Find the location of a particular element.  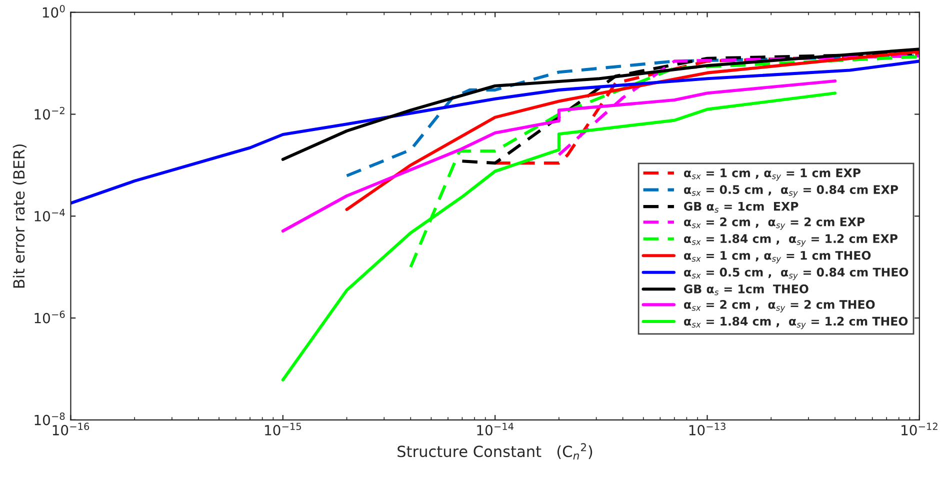

x-axis-title: Structure Constant (C$_{n}$$^{2}$) is located at coordinates (495, 451).